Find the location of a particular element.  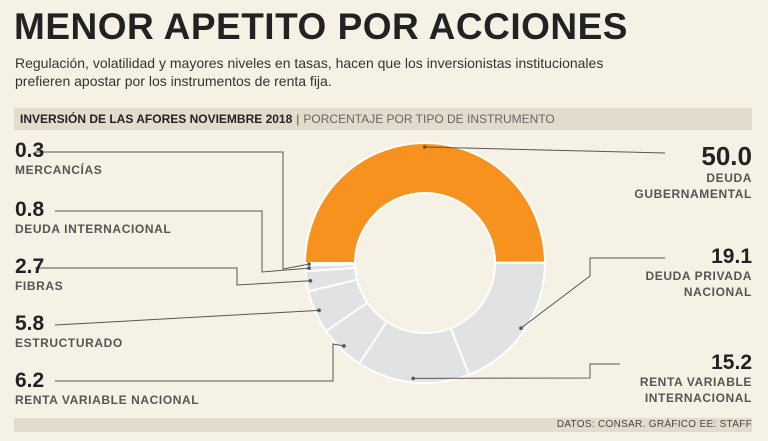

value-deuda-internacional: 0.8 is located at coordinates (30, 209).